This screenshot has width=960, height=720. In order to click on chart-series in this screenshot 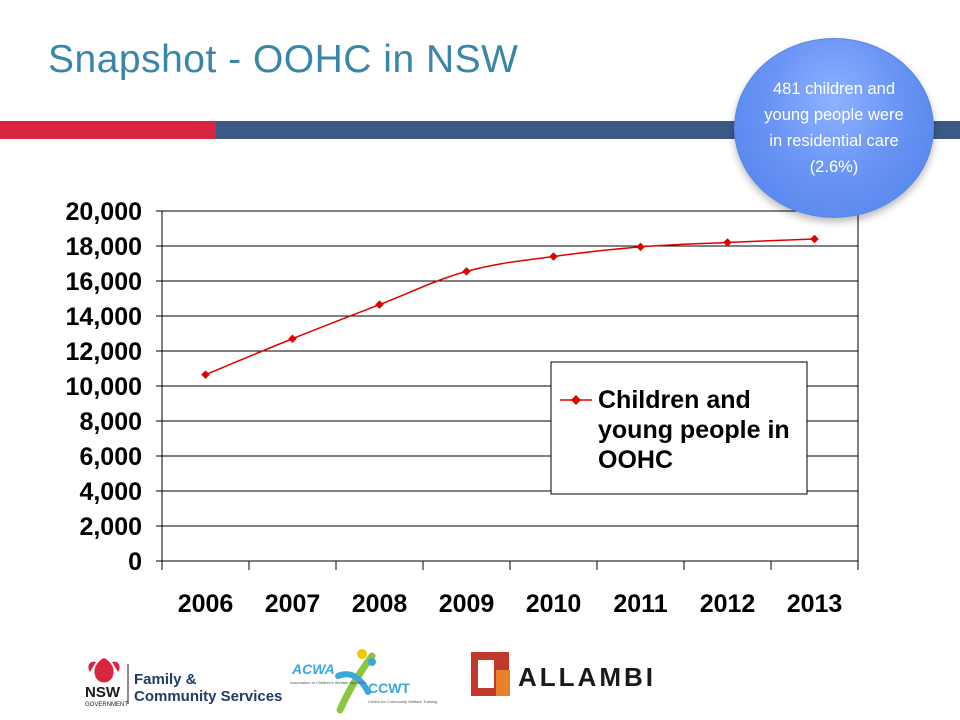, I will do `click(510, 306)`.